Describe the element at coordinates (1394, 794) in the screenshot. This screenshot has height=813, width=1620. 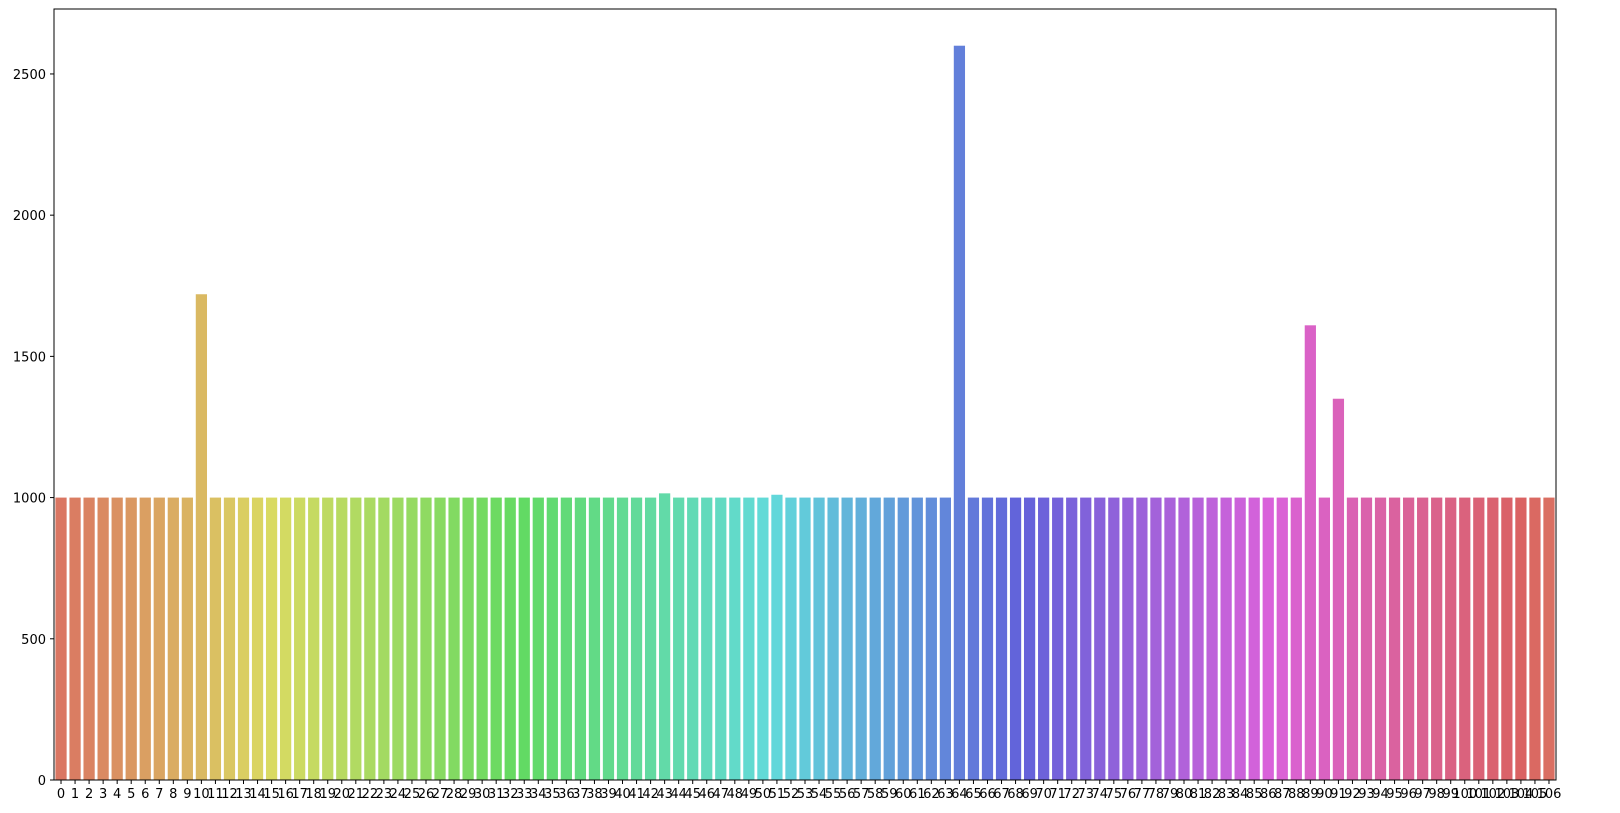
I see `x-tick-label: 95` at that location.